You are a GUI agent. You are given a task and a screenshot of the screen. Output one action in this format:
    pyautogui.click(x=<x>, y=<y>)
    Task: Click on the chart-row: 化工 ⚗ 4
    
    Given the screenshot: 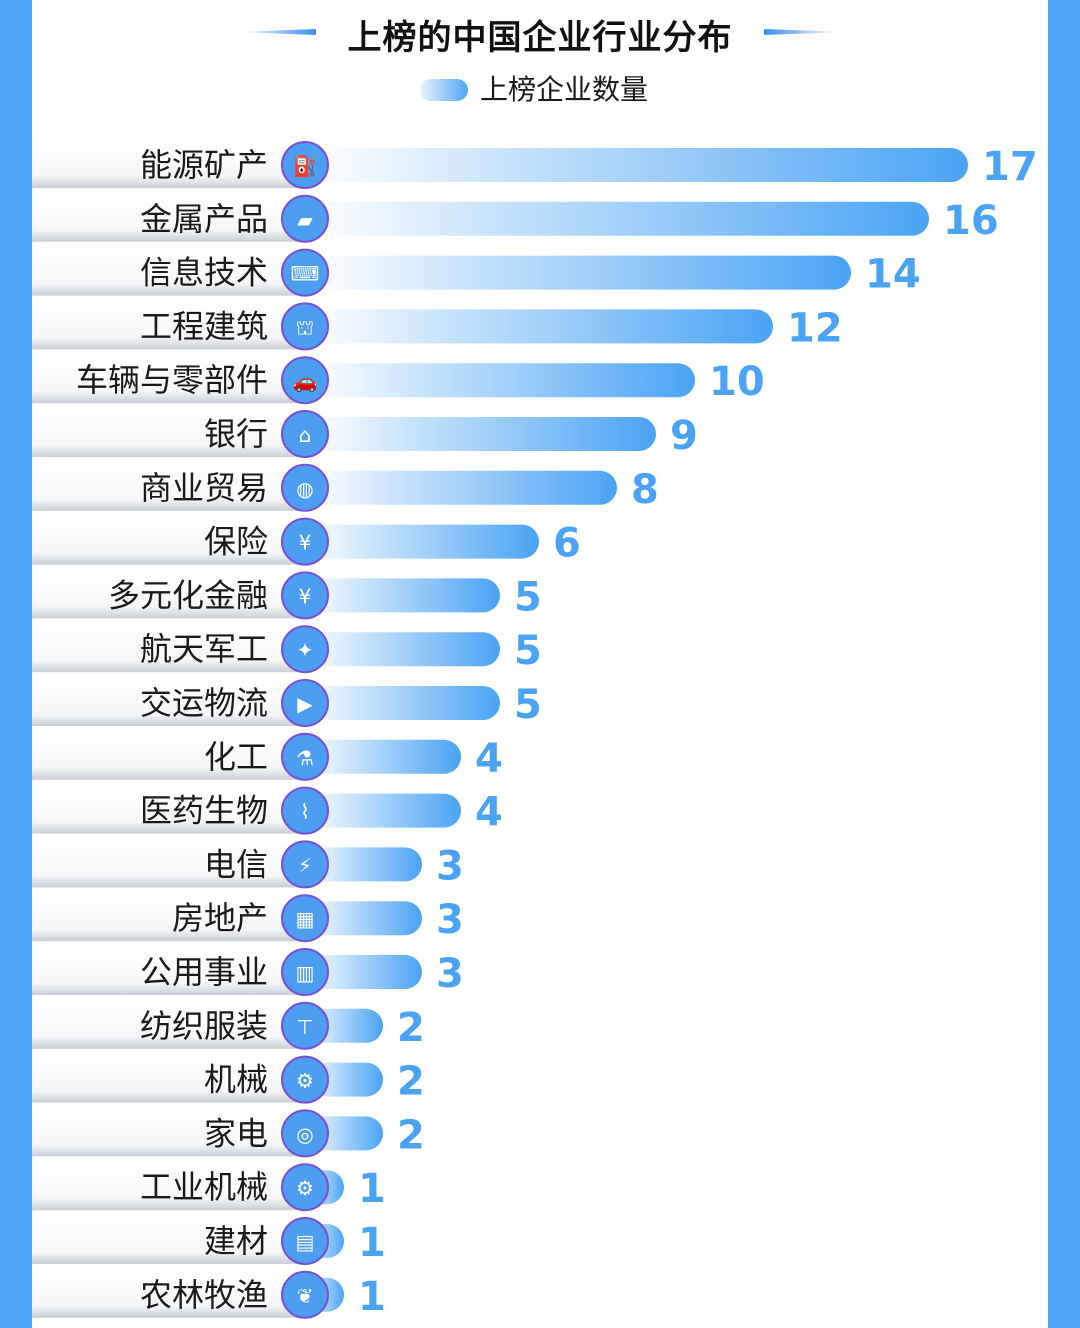 What is the action you would take?
    pyautogui.click(x=267, y=757)
    